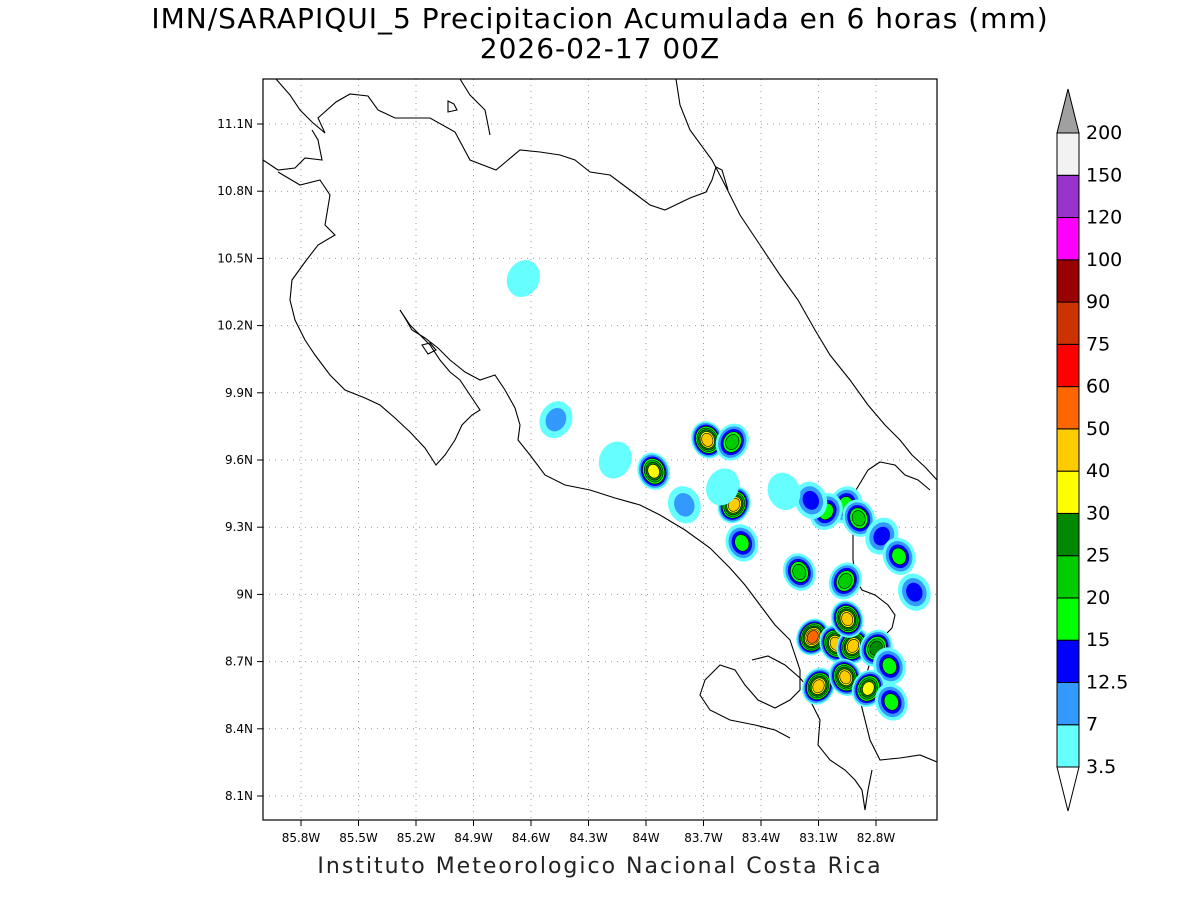  What do you see at coordinates (1098, 302) in the screenshot?
I see `colorbar-level-label: 90` at bounding box center [1098, 302].